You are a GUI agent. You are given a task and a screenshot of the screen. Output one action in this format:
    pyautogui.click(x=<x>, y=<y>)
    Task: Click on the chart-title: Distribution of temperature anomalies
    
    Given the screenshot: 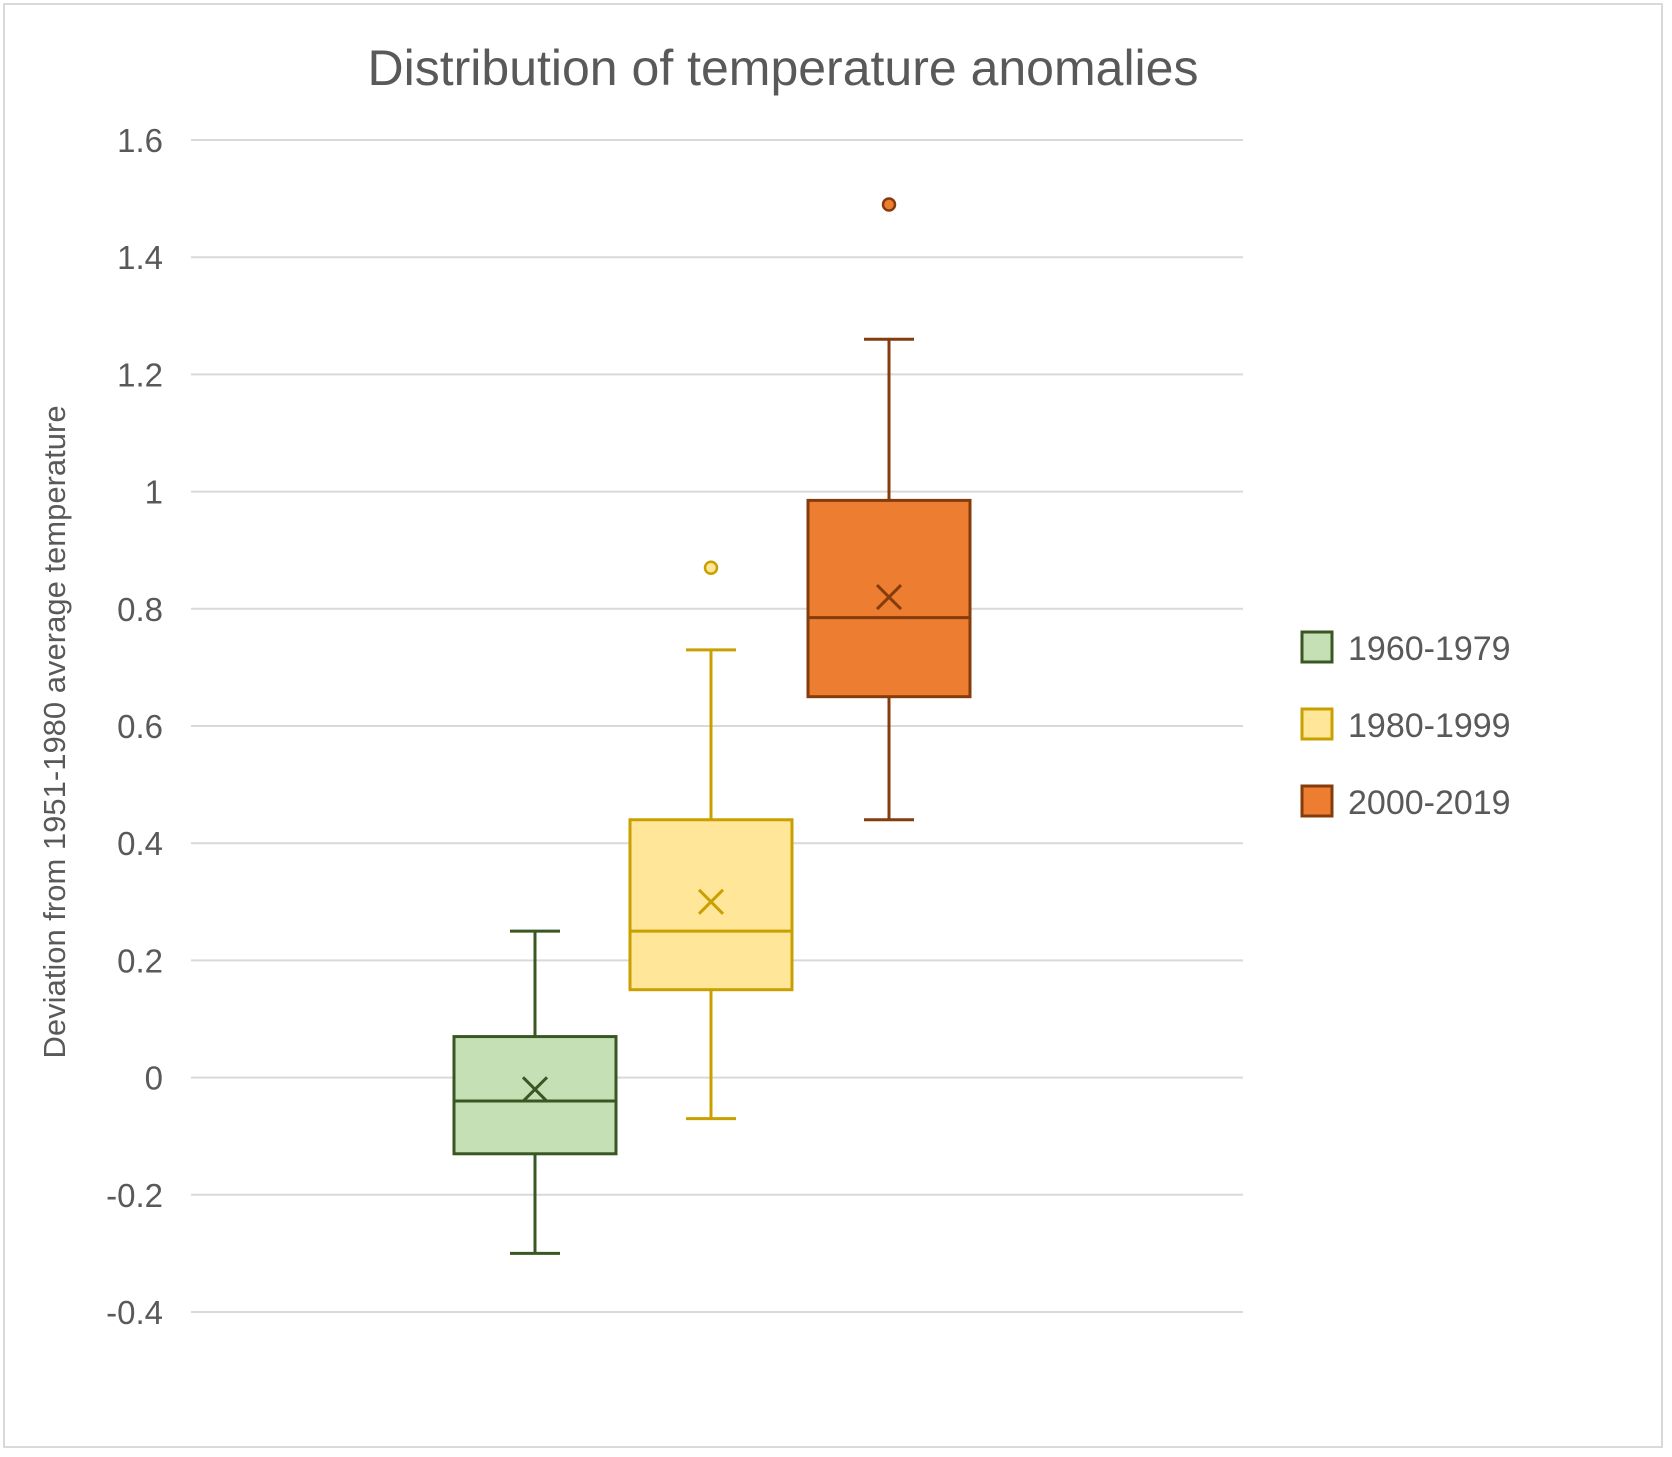 What is the action you would take?
    pyautogui.click(x=783, y=68)
    